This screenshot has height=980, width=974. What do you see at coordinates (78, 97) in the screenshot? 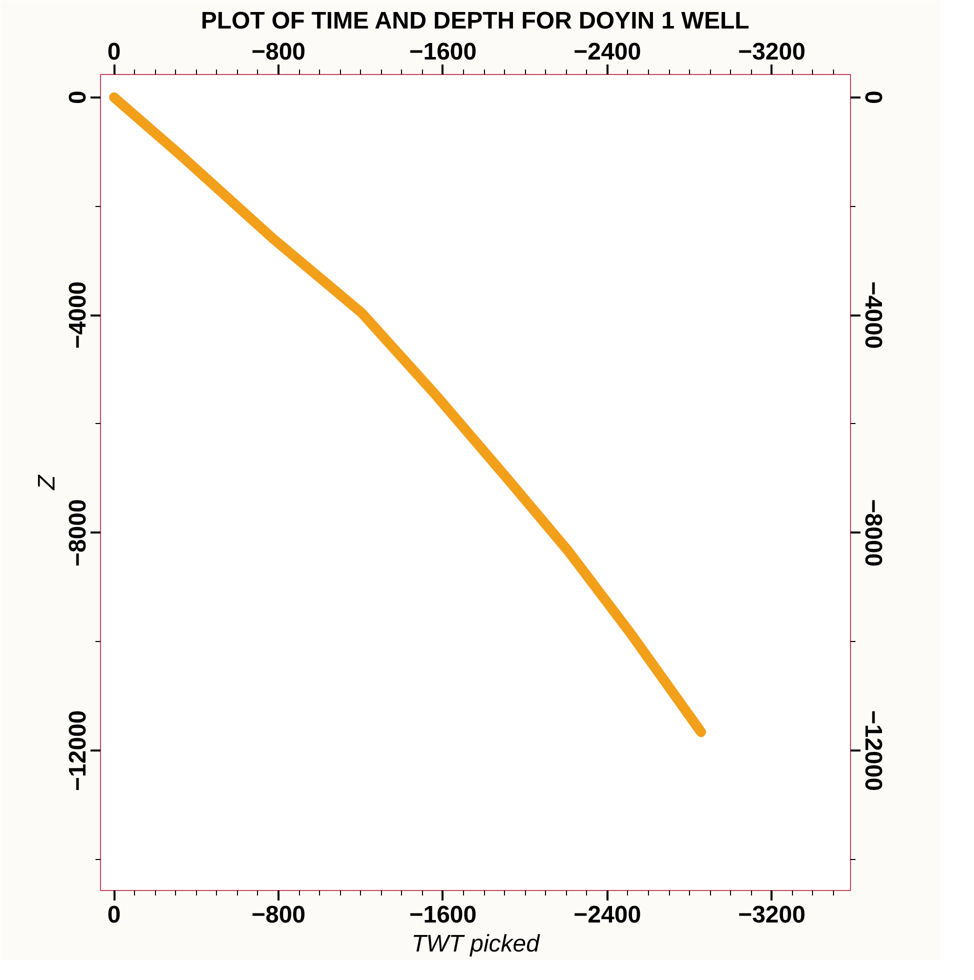
I see `y-tick-label: 0` at bounding box center [78, 97].